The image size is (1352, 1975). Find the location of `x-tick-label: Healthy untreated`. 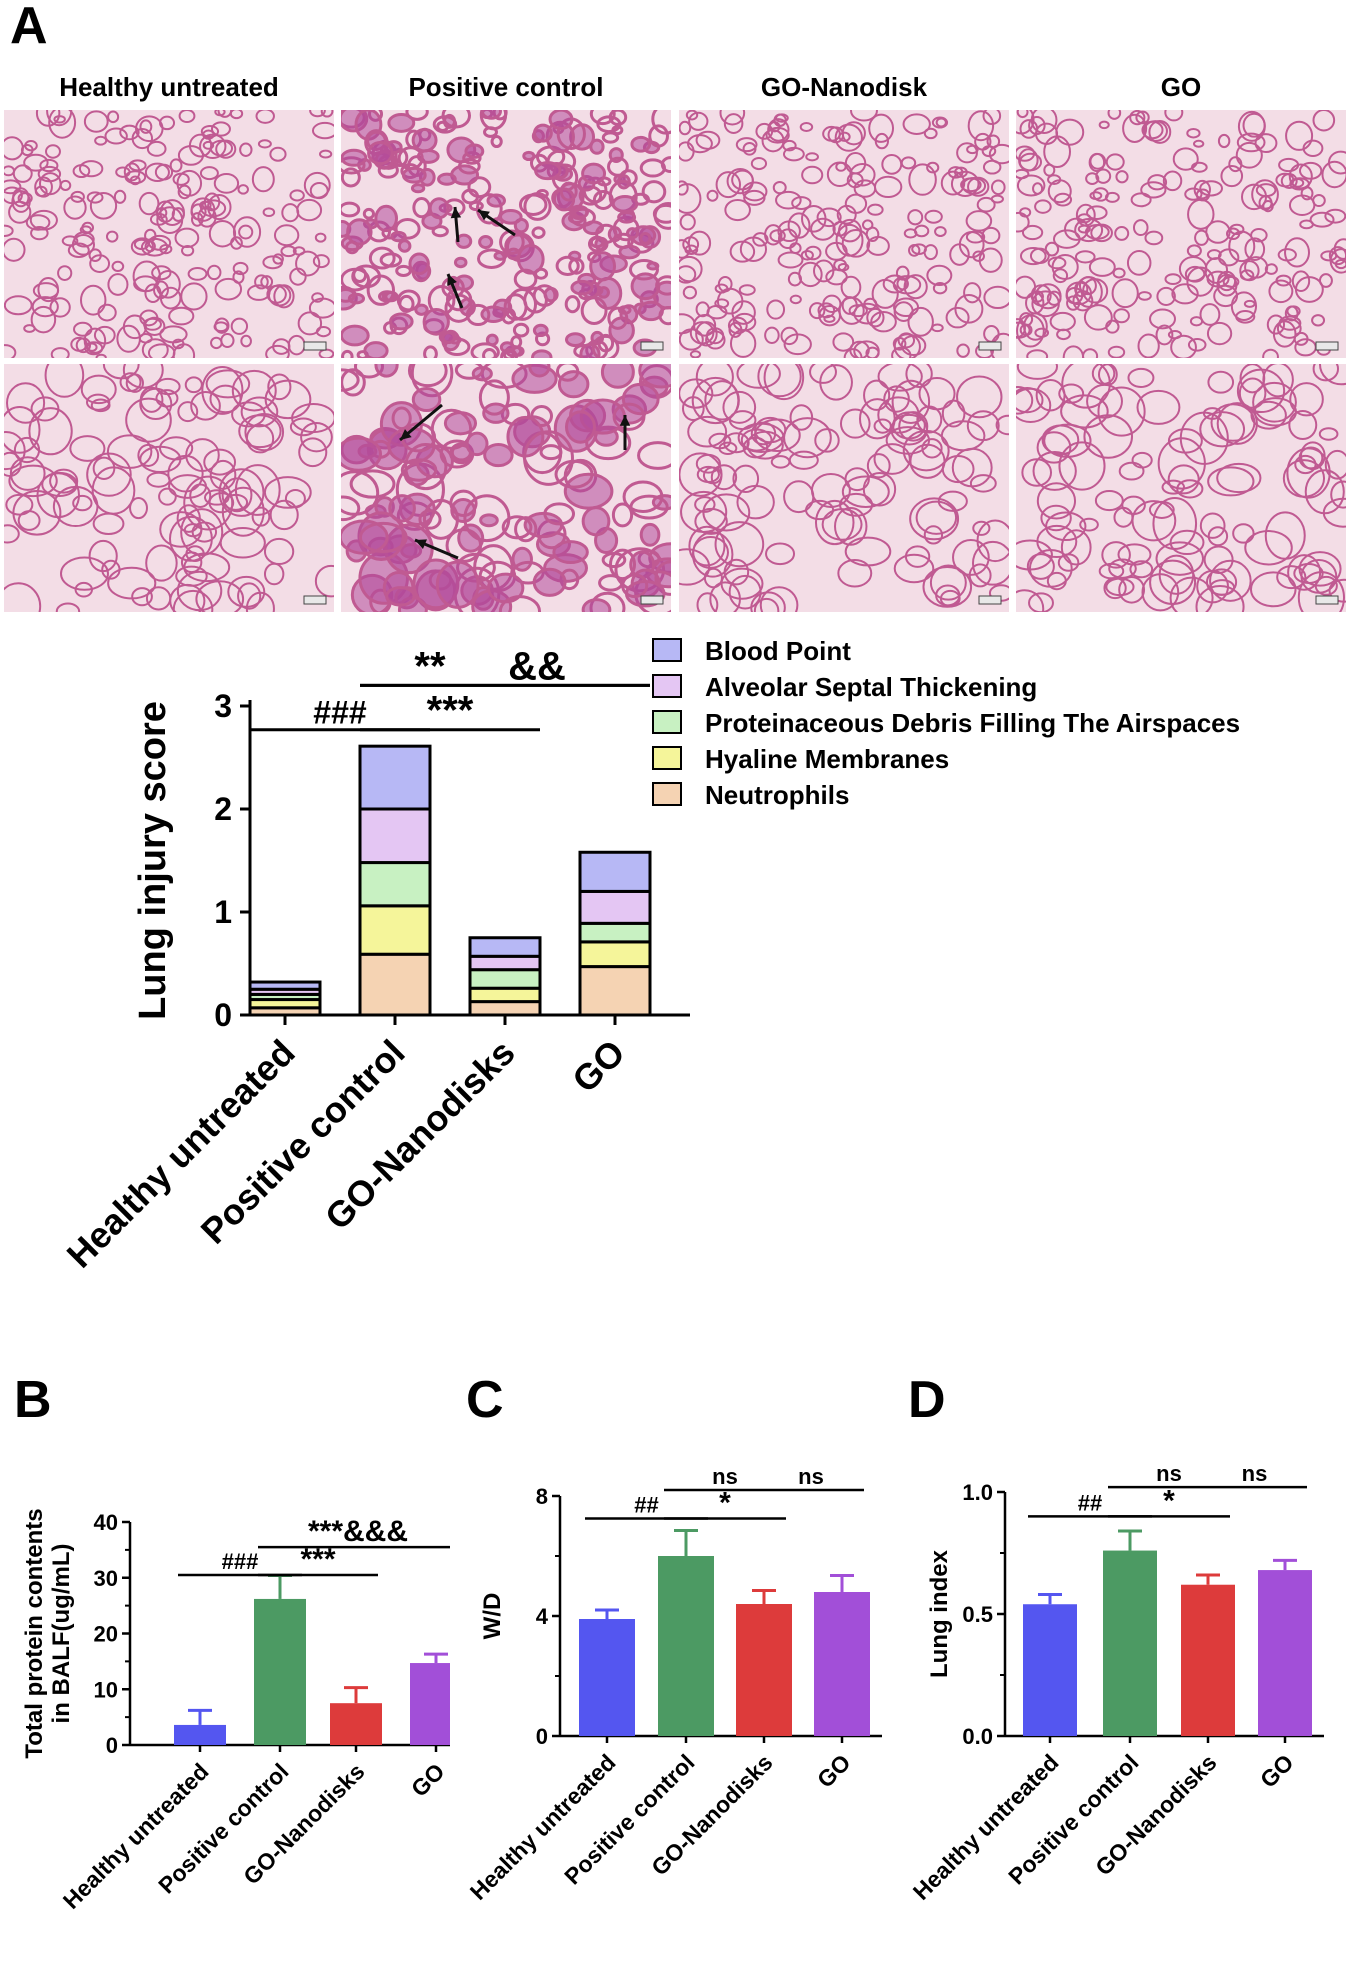

x-tick-label: Healthy untreated is located at coordinates (986, 1827).